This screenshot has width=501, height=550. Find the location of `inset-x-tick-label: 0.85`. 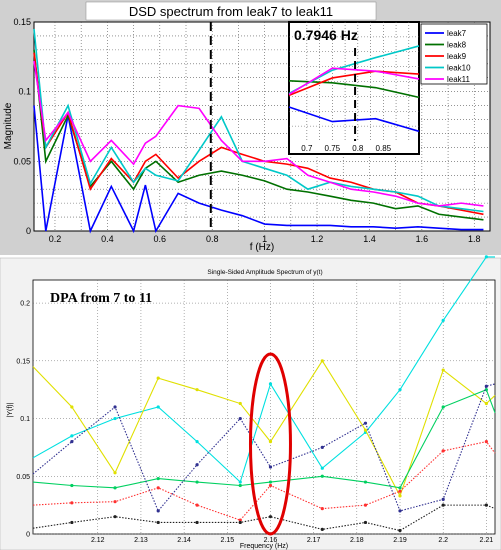

inset-x-tick-label: 0.85 is located at coordinates (384, 148).